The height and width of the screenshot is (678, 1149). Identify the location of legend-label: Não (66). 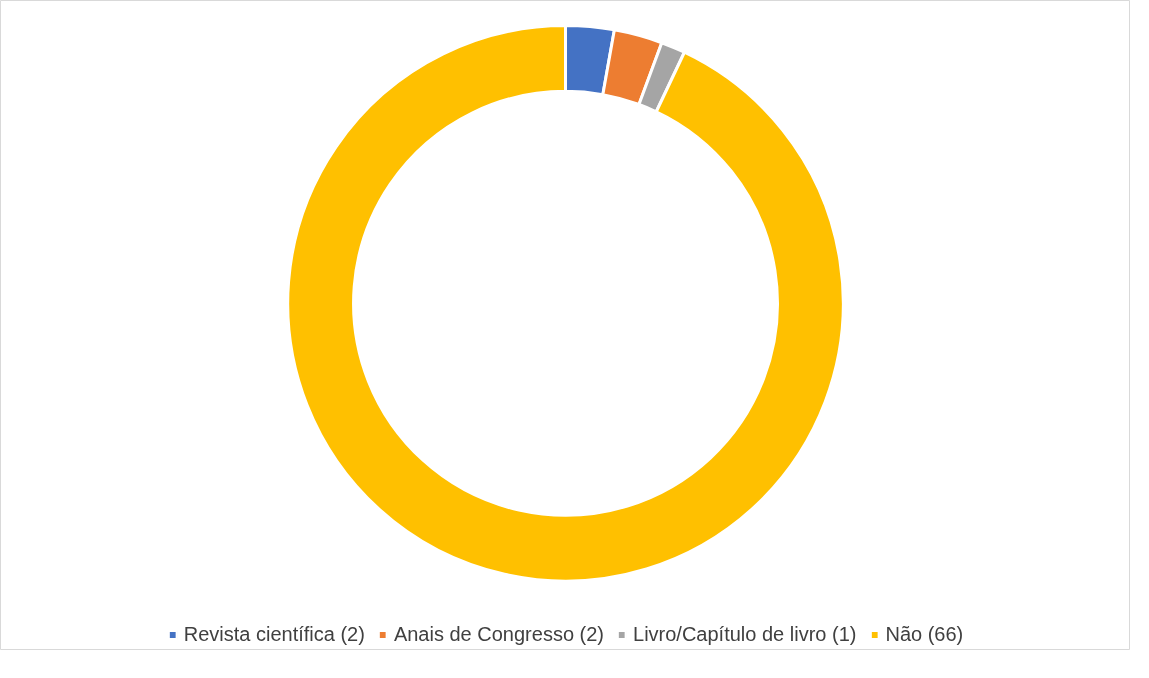
(924, 634).